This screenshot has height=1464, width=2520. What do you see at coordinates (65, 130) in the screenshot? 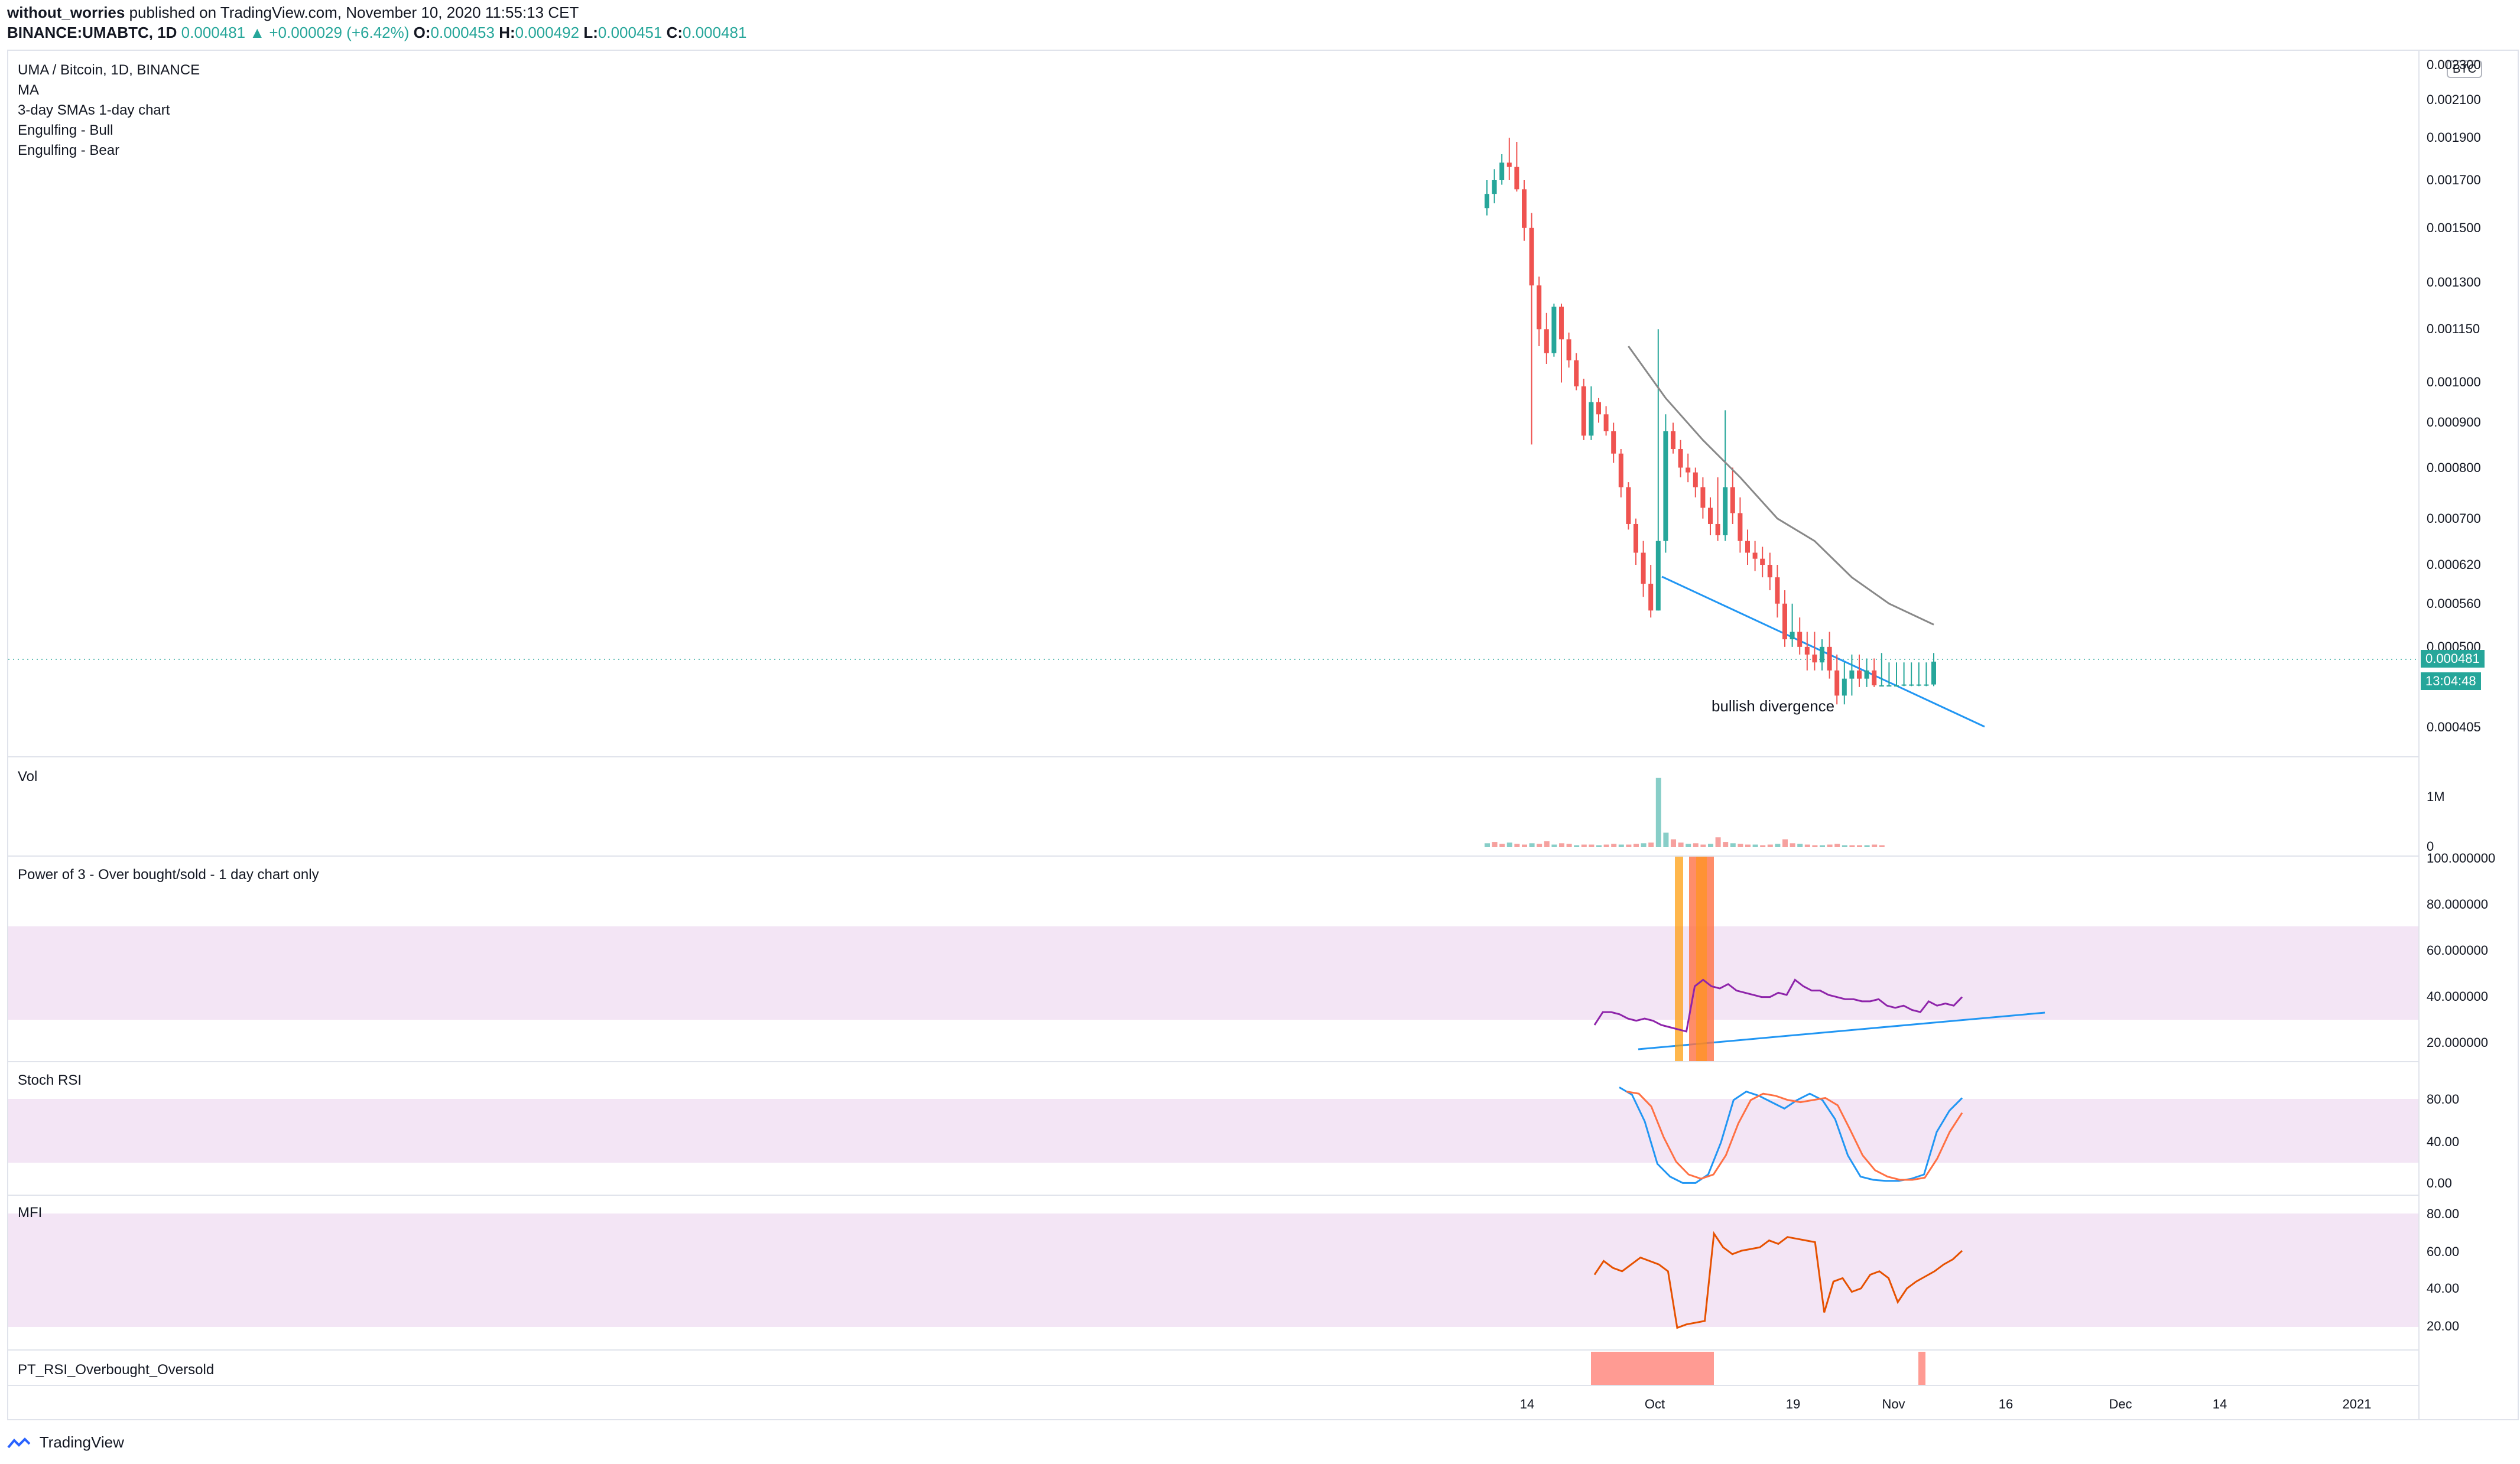
I see `legend-engulfing-bull: Engulfing - Bull` at bounding box center [65, 130].